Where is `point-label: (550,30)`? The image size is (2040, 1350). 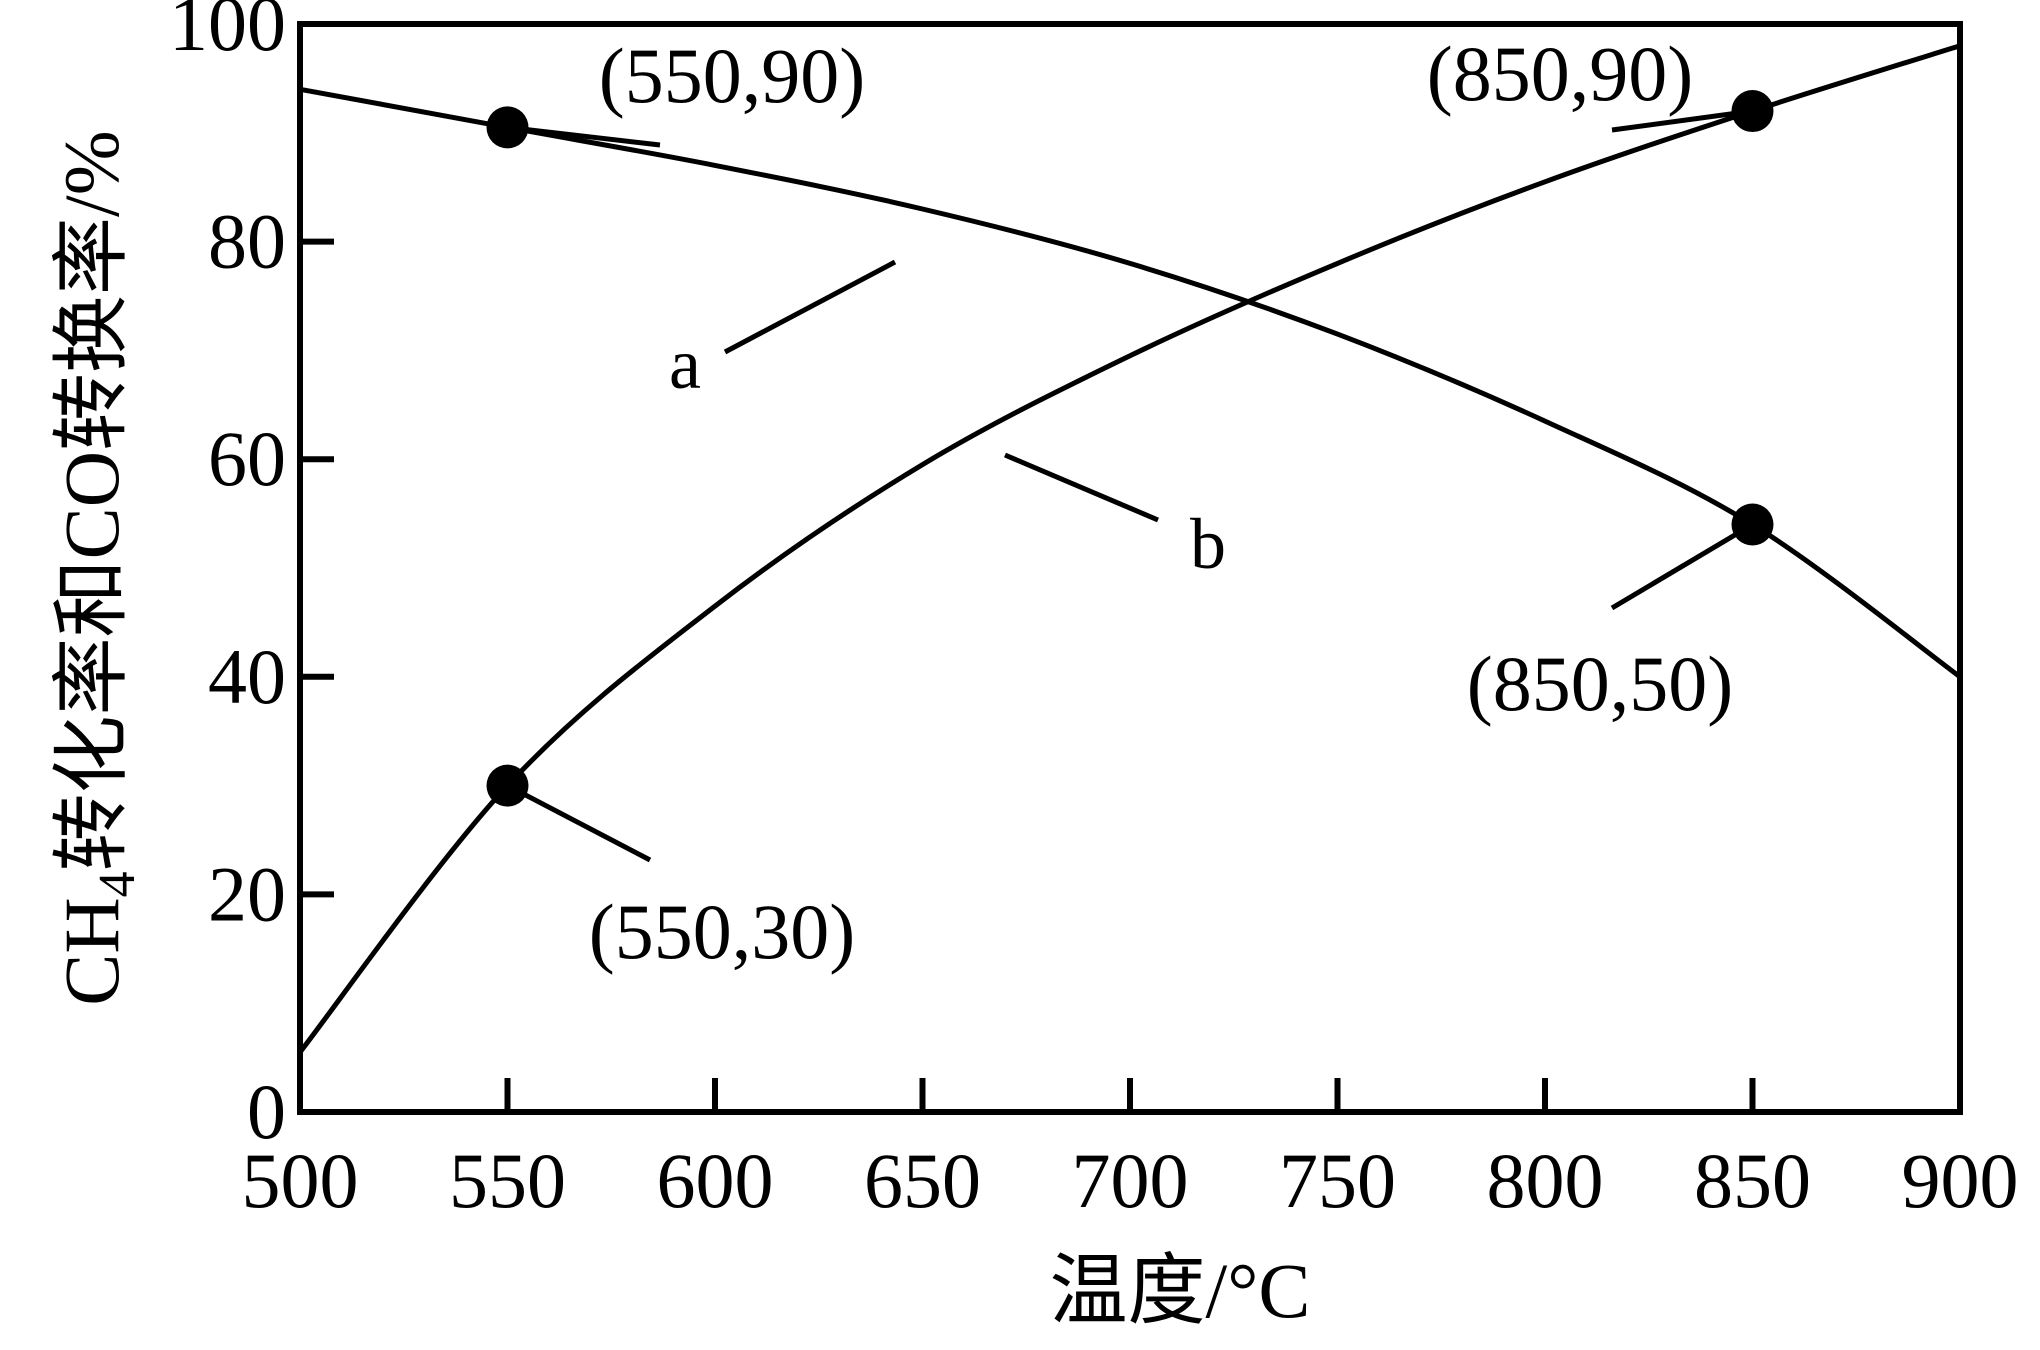 point-label: (550,30) is located at coordinates (722, 931).